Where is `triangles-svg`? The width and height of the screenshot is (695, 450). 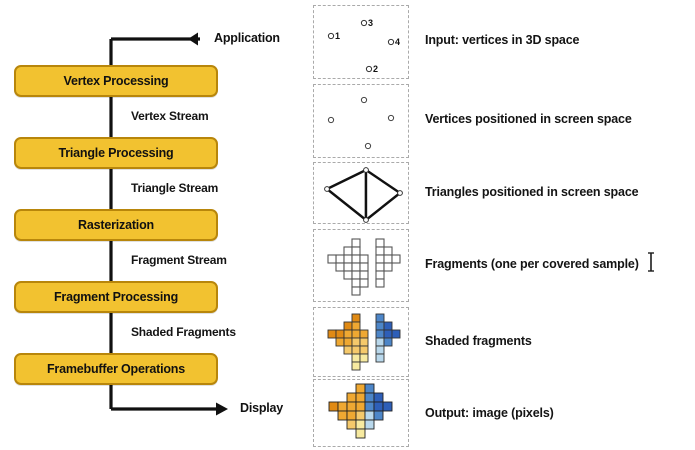
triangles-svg is located at coordinates (363, 195).